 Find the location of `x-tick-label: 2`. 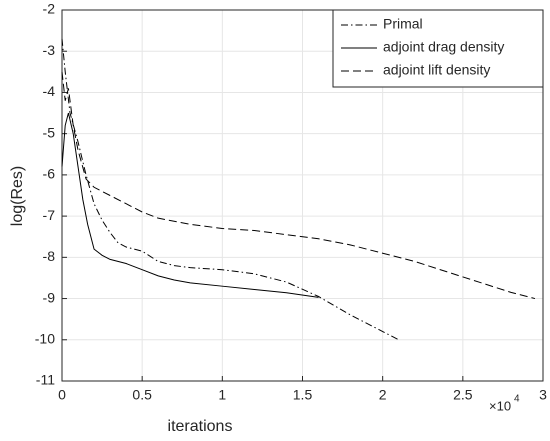

x-tick-label: 2 is located at coordinates (383, 395).